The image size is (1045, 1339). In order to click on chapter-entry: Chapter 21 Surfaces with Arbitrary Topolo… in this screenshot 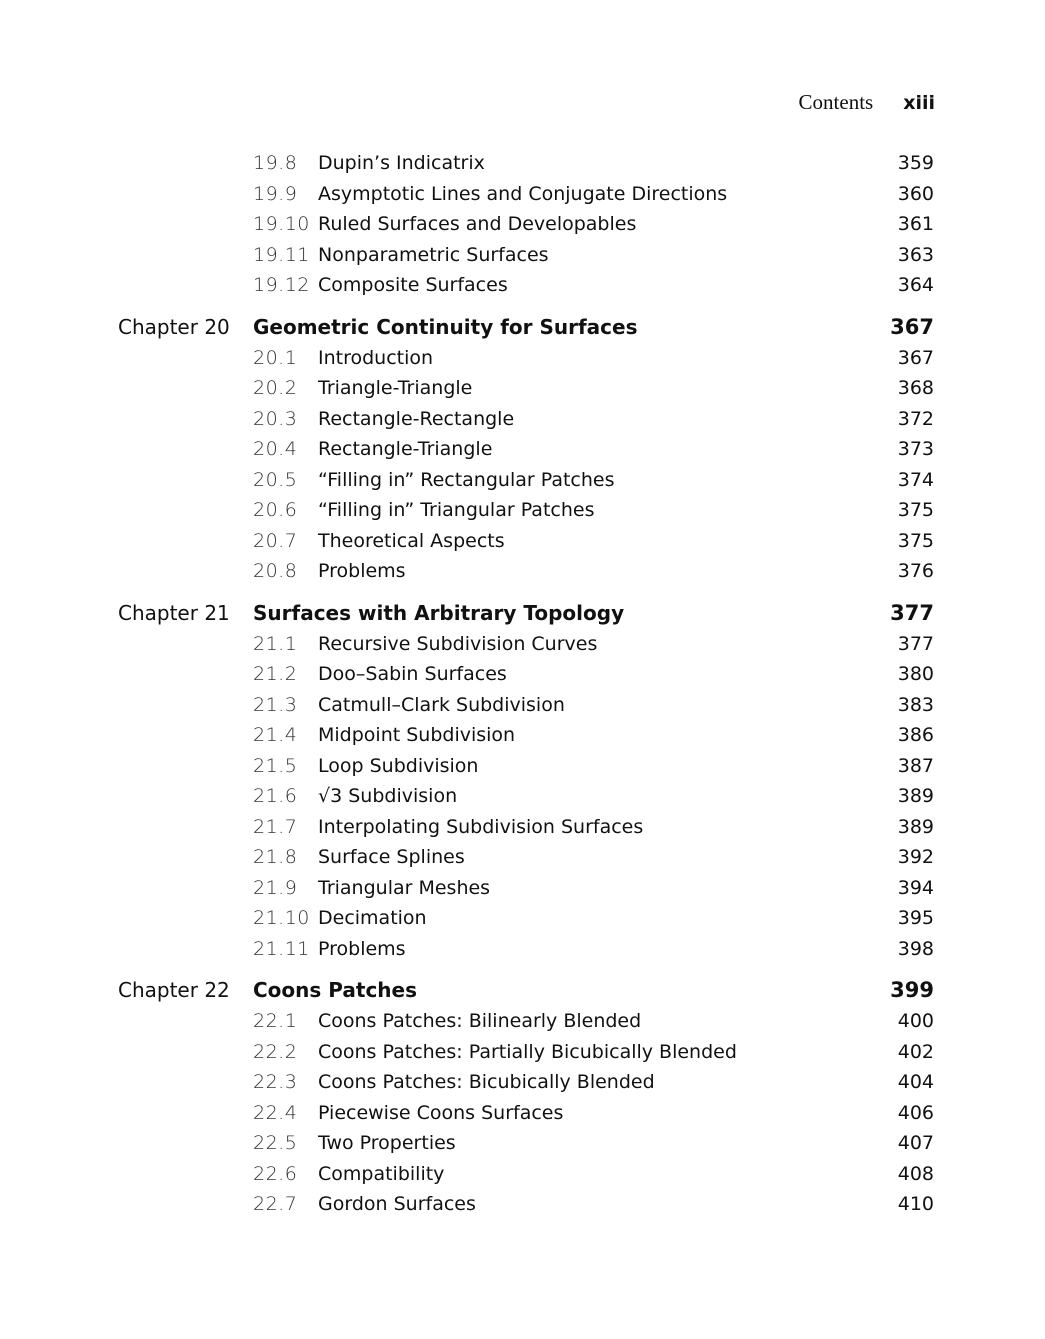, I will do `click(522, 613)`.